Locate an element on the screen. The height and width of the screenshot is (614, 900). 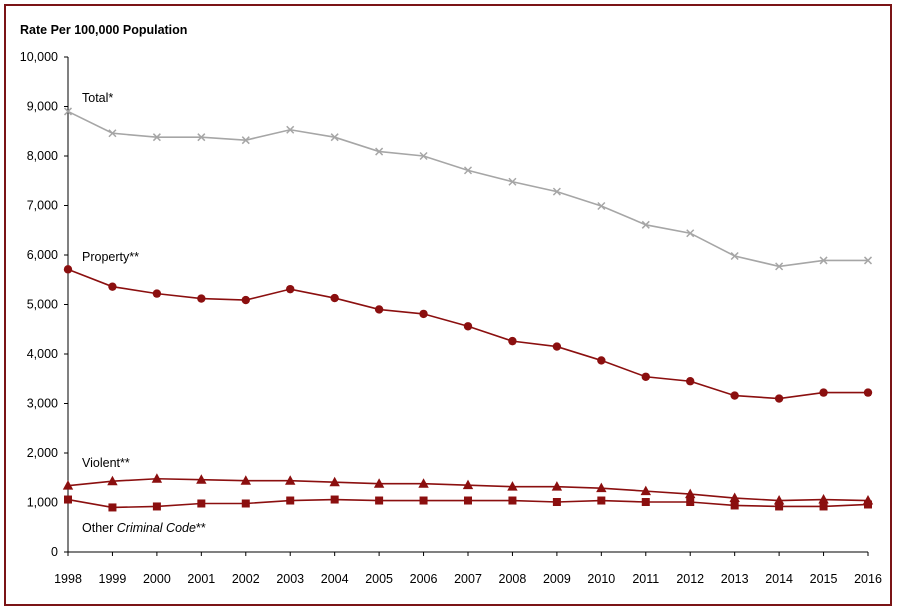
series-other-criminal-code is located at coordinates (468, 503).